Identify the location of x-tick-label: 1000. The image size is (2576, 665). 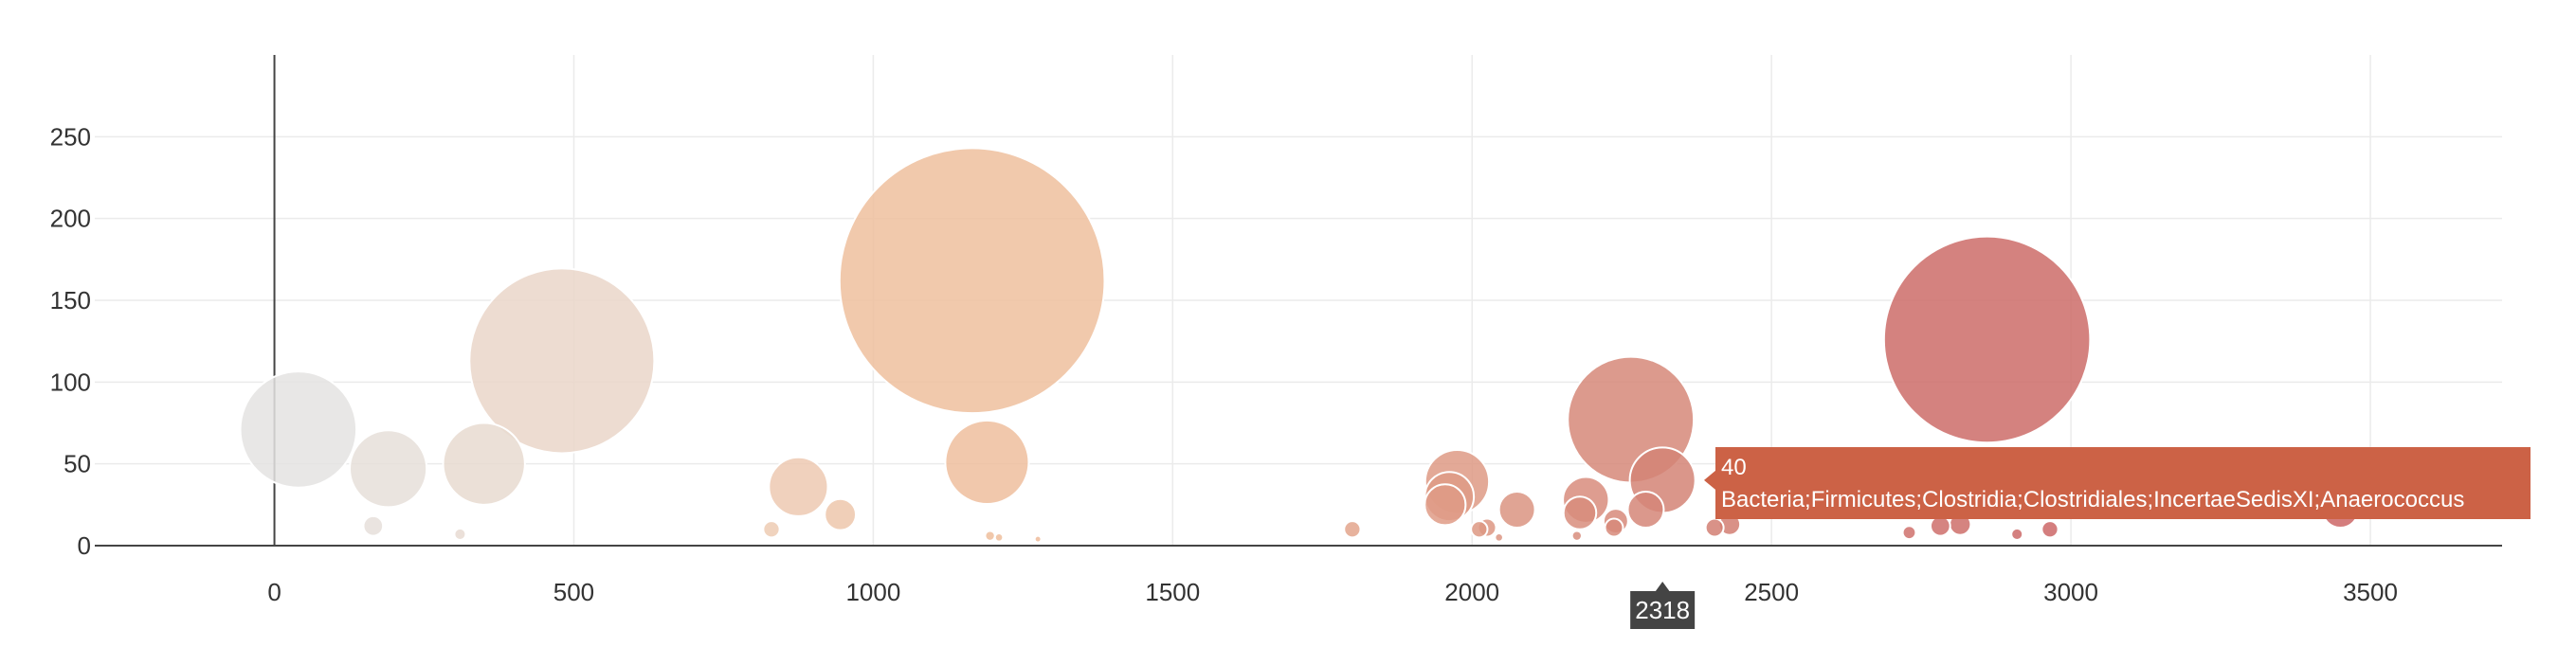
(872, 592).